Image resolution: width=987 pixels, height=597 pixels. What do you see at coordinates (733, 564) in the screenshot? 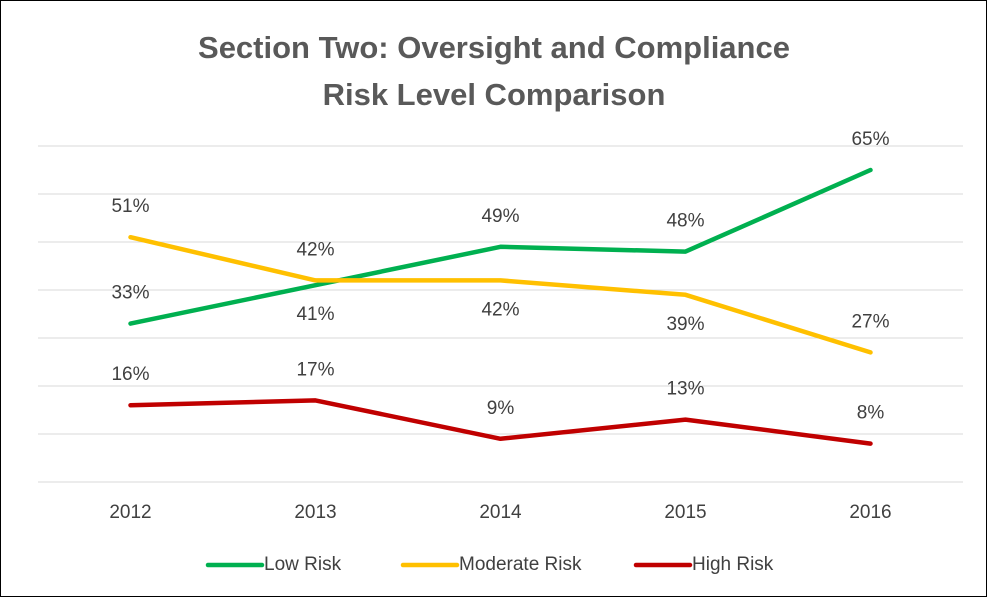
I see `legend-label: High Risk` at bounding box center [733, 564].